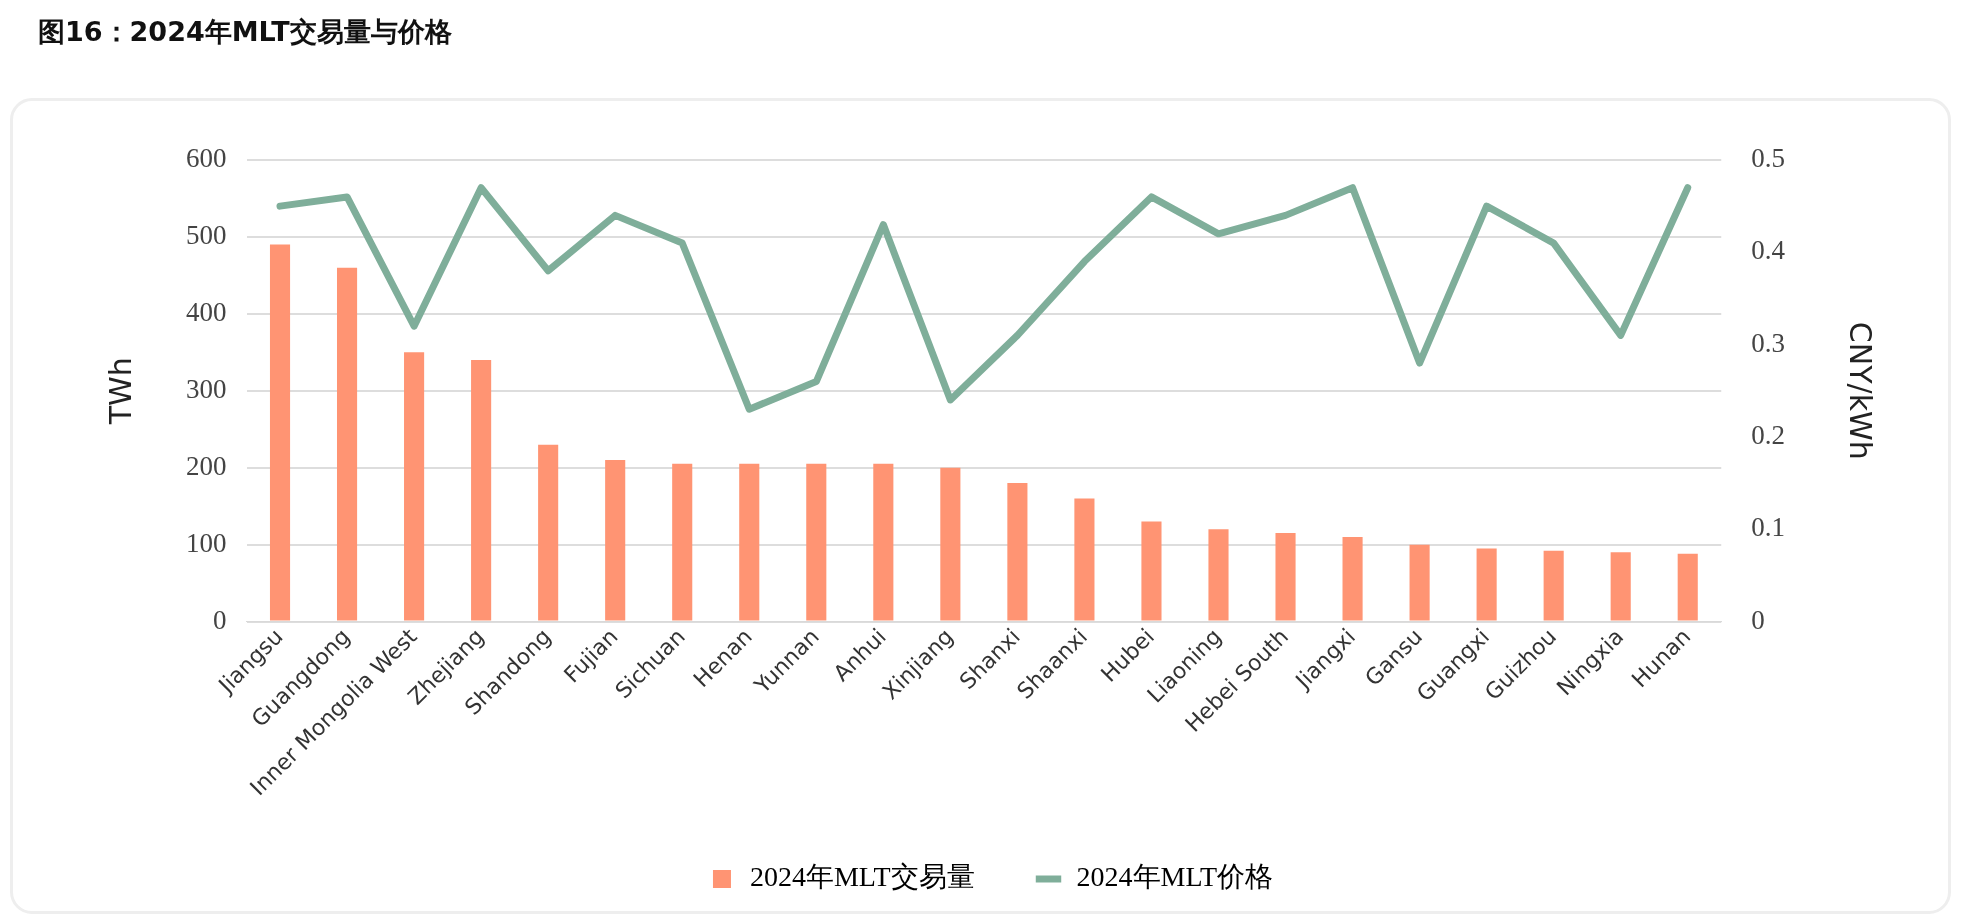 This screenshot has width=1961, height=923. Describe the element at coordinates (862, 877) in the screenshot. I see `legend-label: 2024年MLT交易量` at that location.